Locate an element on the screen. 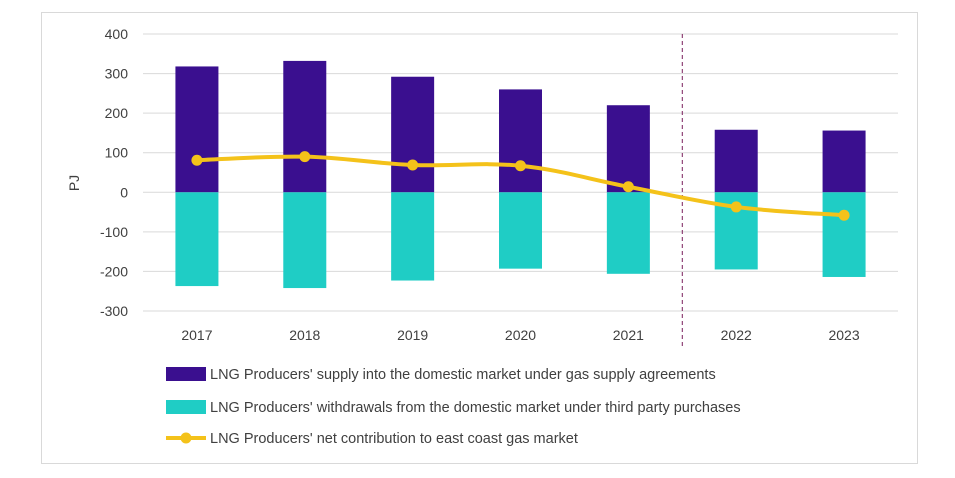 The height and width of the screenshot is (478, 955). net-contribution-series is located at coordinates (520, 186).